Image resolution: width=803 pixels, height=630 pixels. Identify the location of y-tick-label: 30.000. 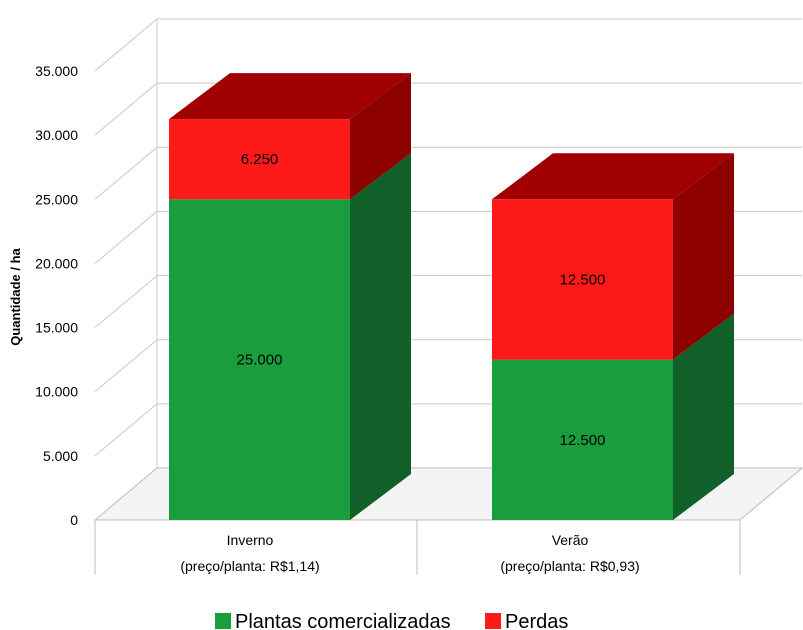
(56, 135).